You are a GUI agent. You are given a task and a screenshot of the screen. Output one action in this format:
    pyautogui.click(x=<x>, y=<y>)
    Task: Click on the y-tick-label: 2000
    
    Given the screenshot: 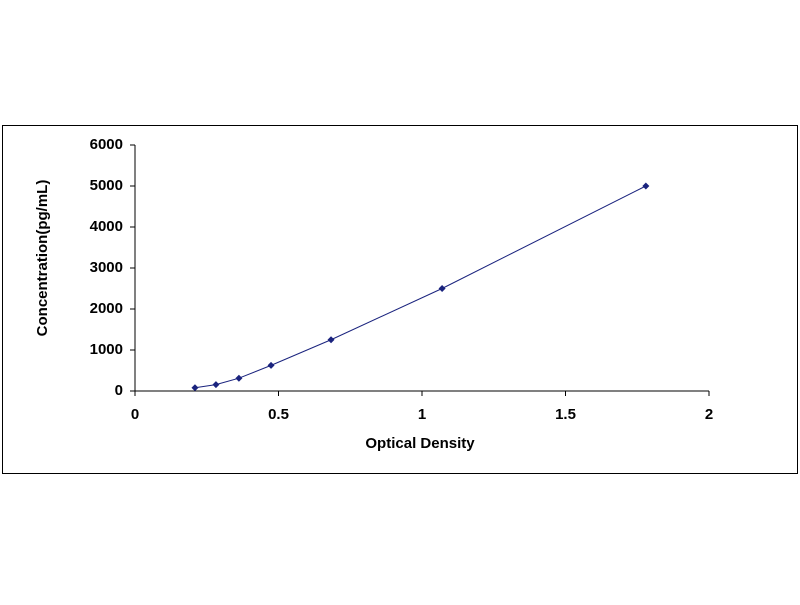 What is the action you would take?
    pyautogui.click(x=106, y=308)
    